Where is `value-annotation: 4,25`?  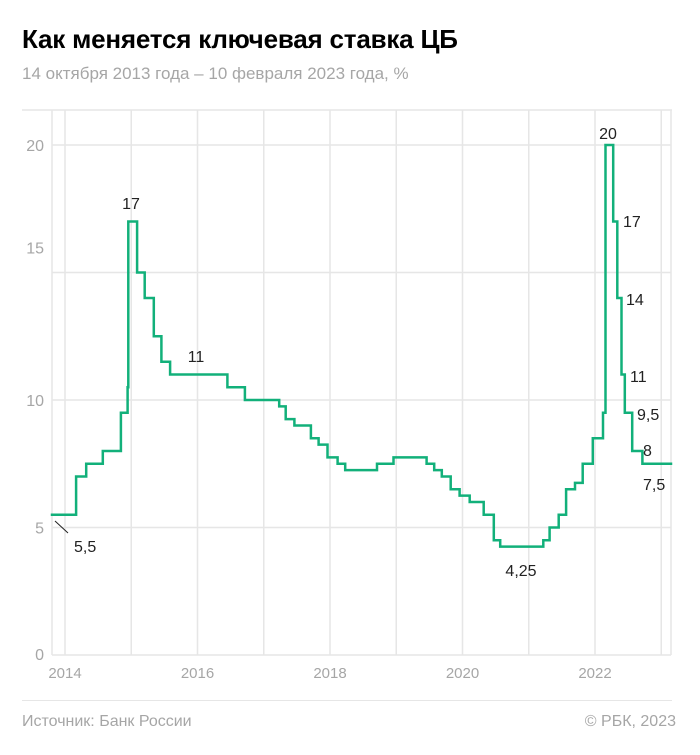
value-annotation: 4,25 is located at coordinates (520, 571).